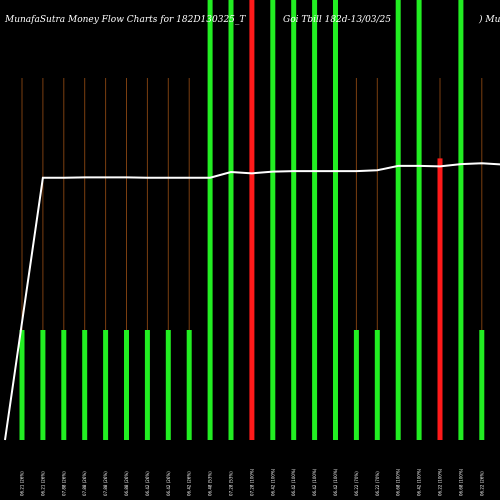  Describe the element at coordinates (481, 483) in the screenshot. I see `x-tick-label: 06.22 (26%)` at that location.